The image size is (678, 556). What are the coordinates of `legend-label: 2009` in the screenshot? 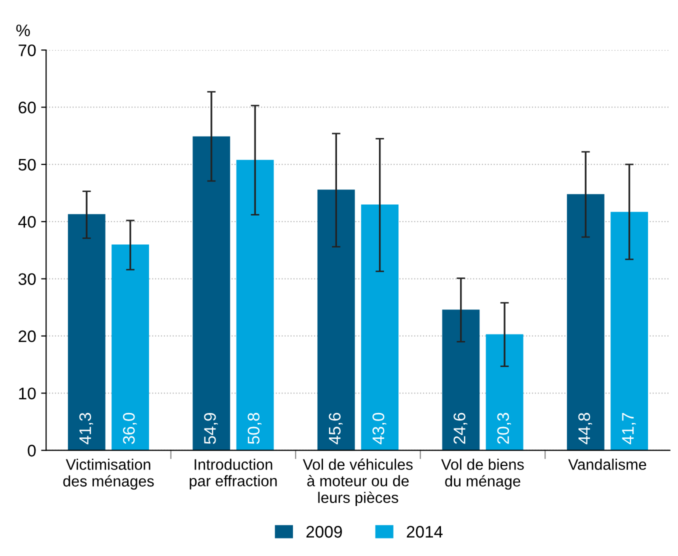 It's located at (324, 532).